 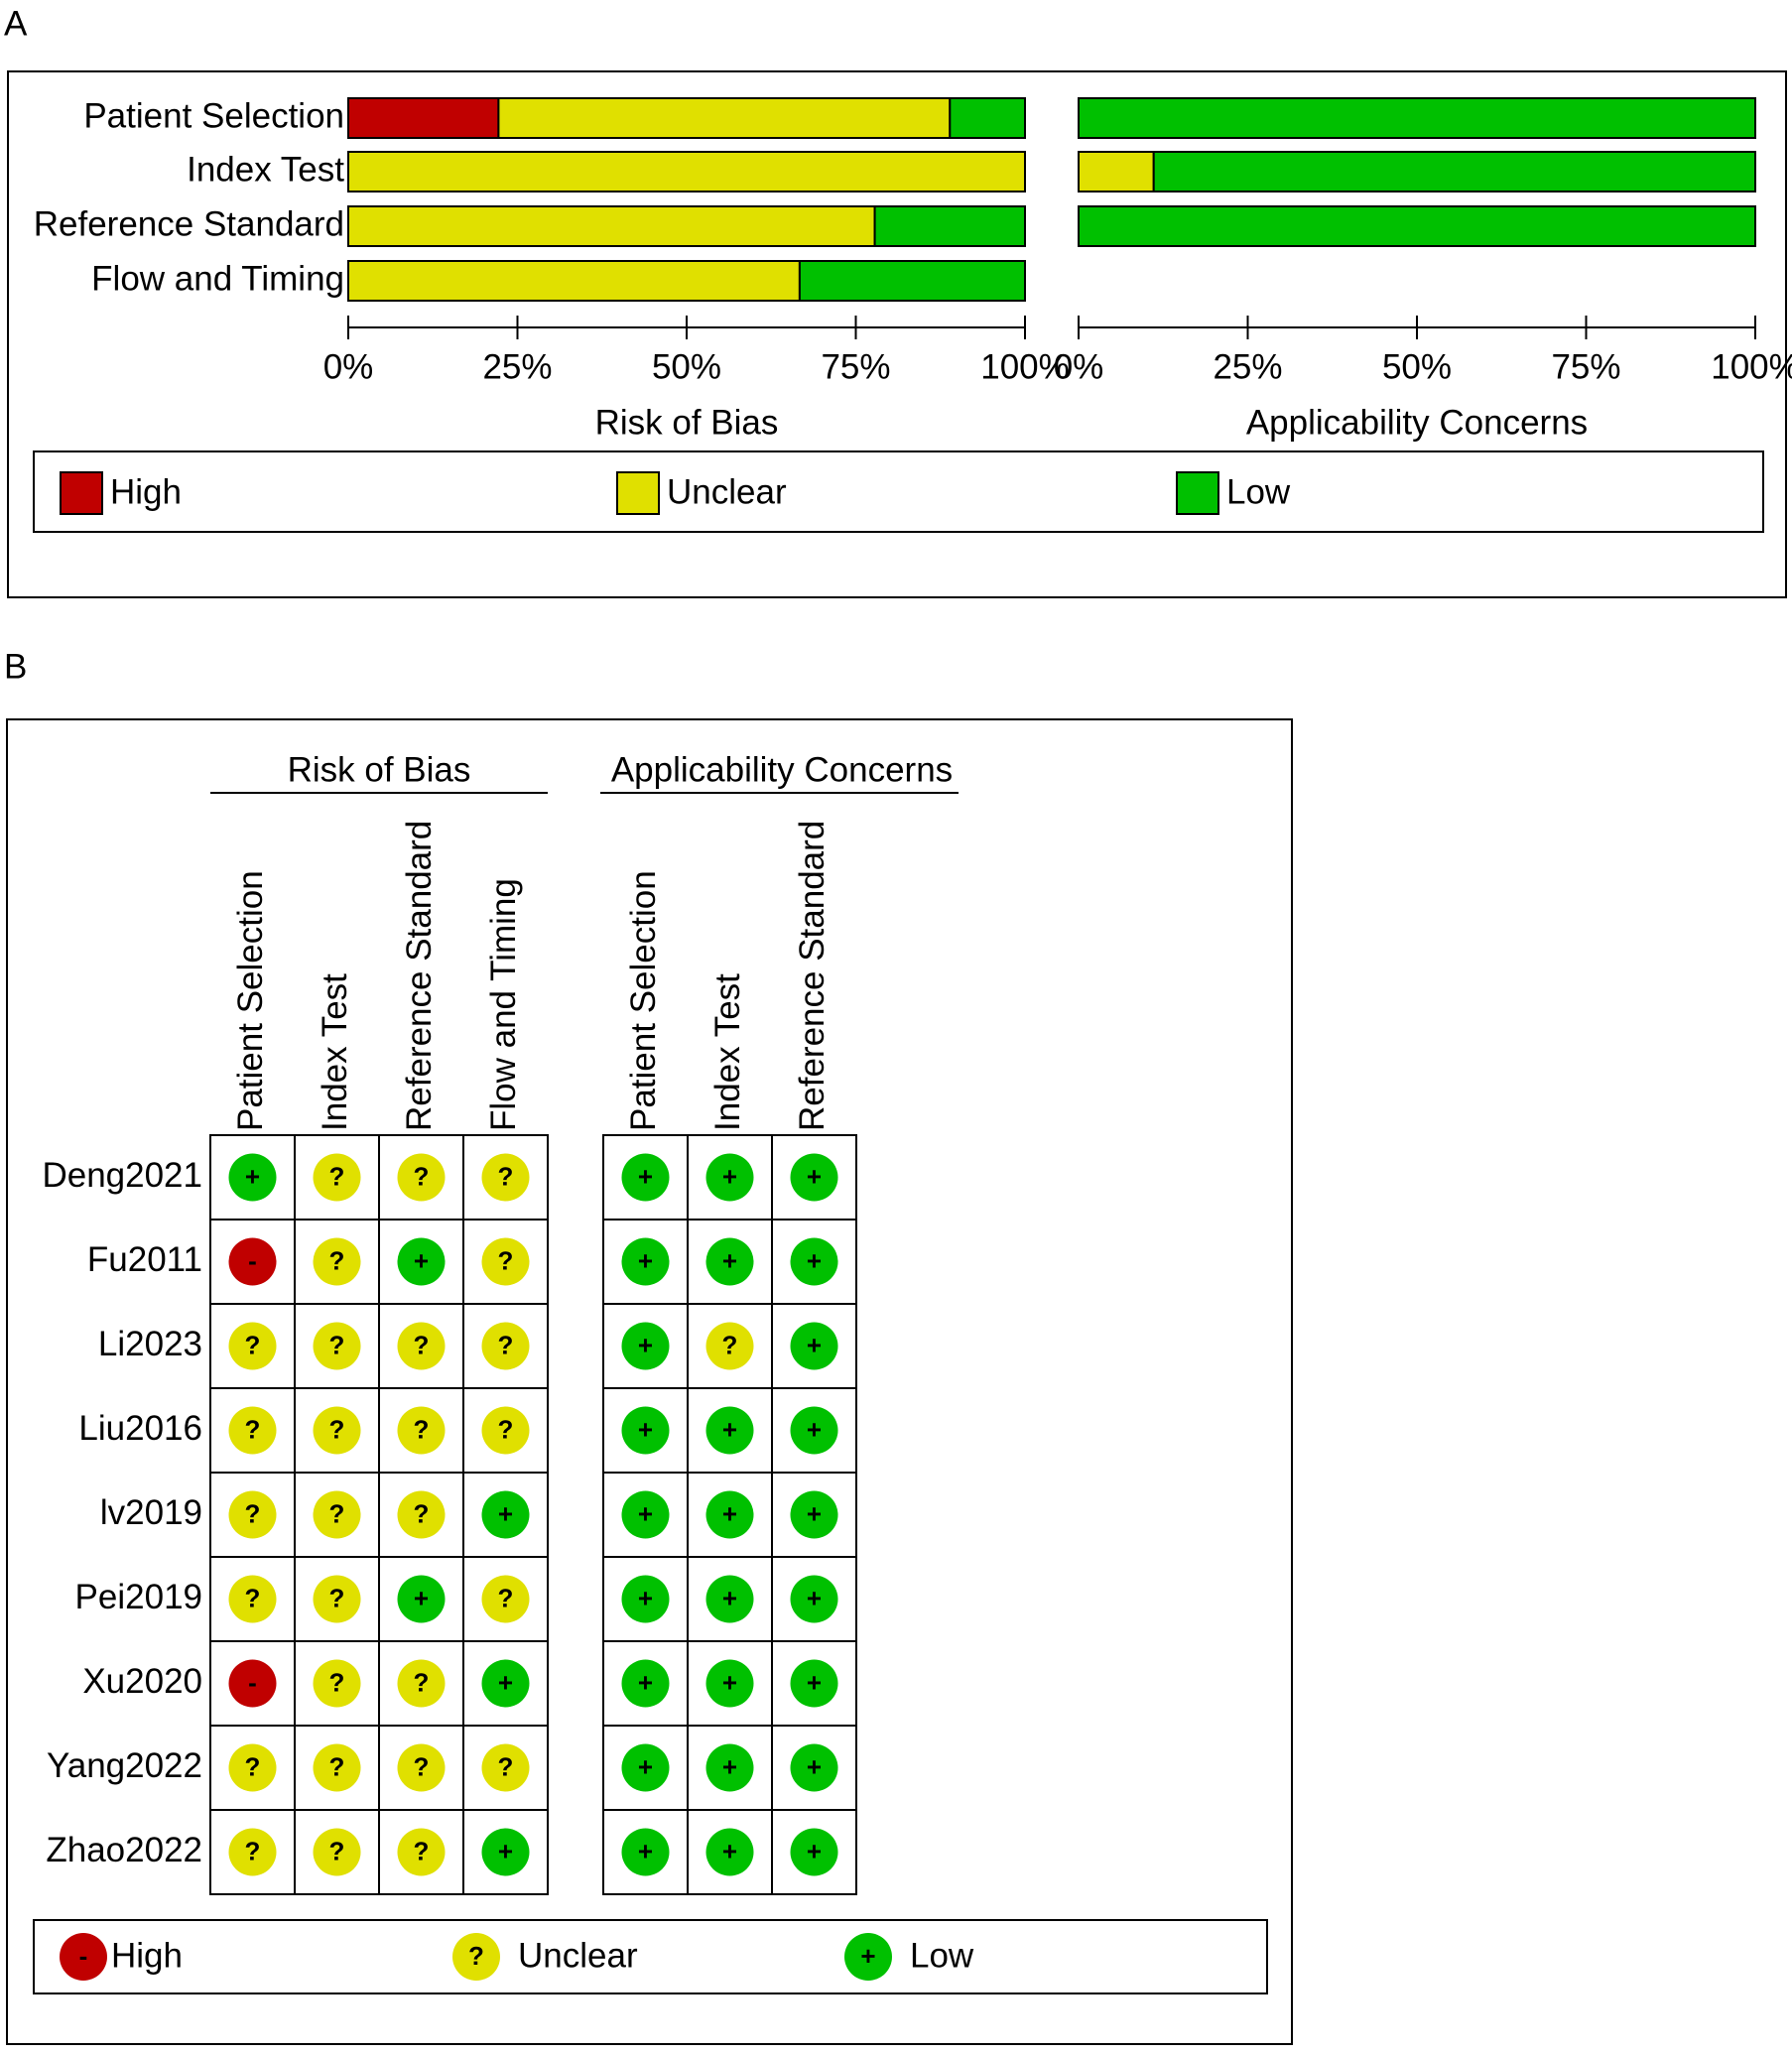 I want to click on study-label: Fu2011, so click(x=144, y=1259).